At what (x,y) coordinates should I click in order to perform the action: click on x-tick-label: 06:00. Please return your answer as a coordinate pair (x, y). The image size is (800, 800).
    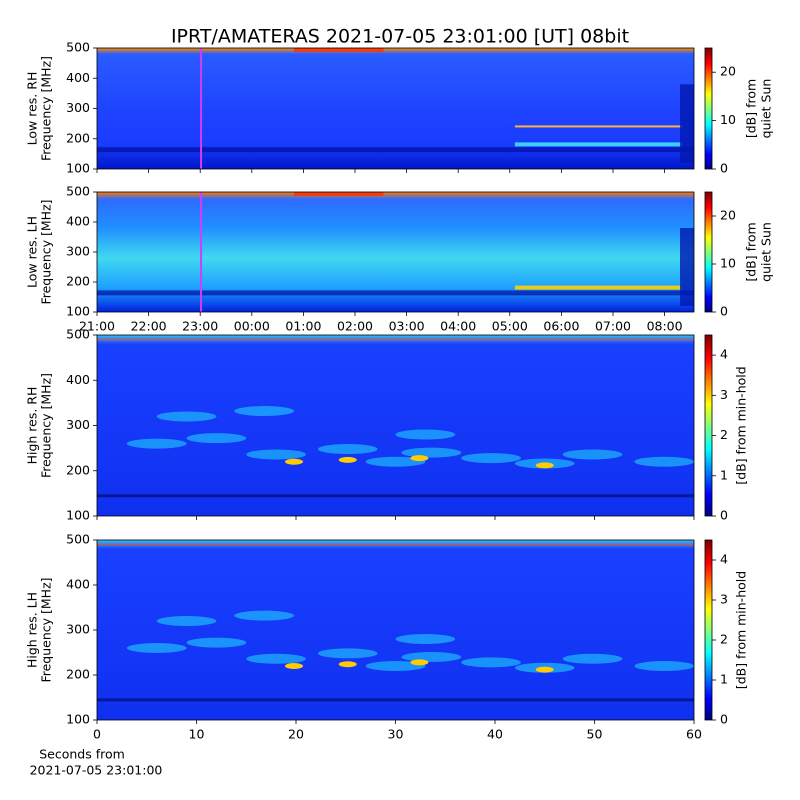
    Looking at the image, I should click on (561, 326).